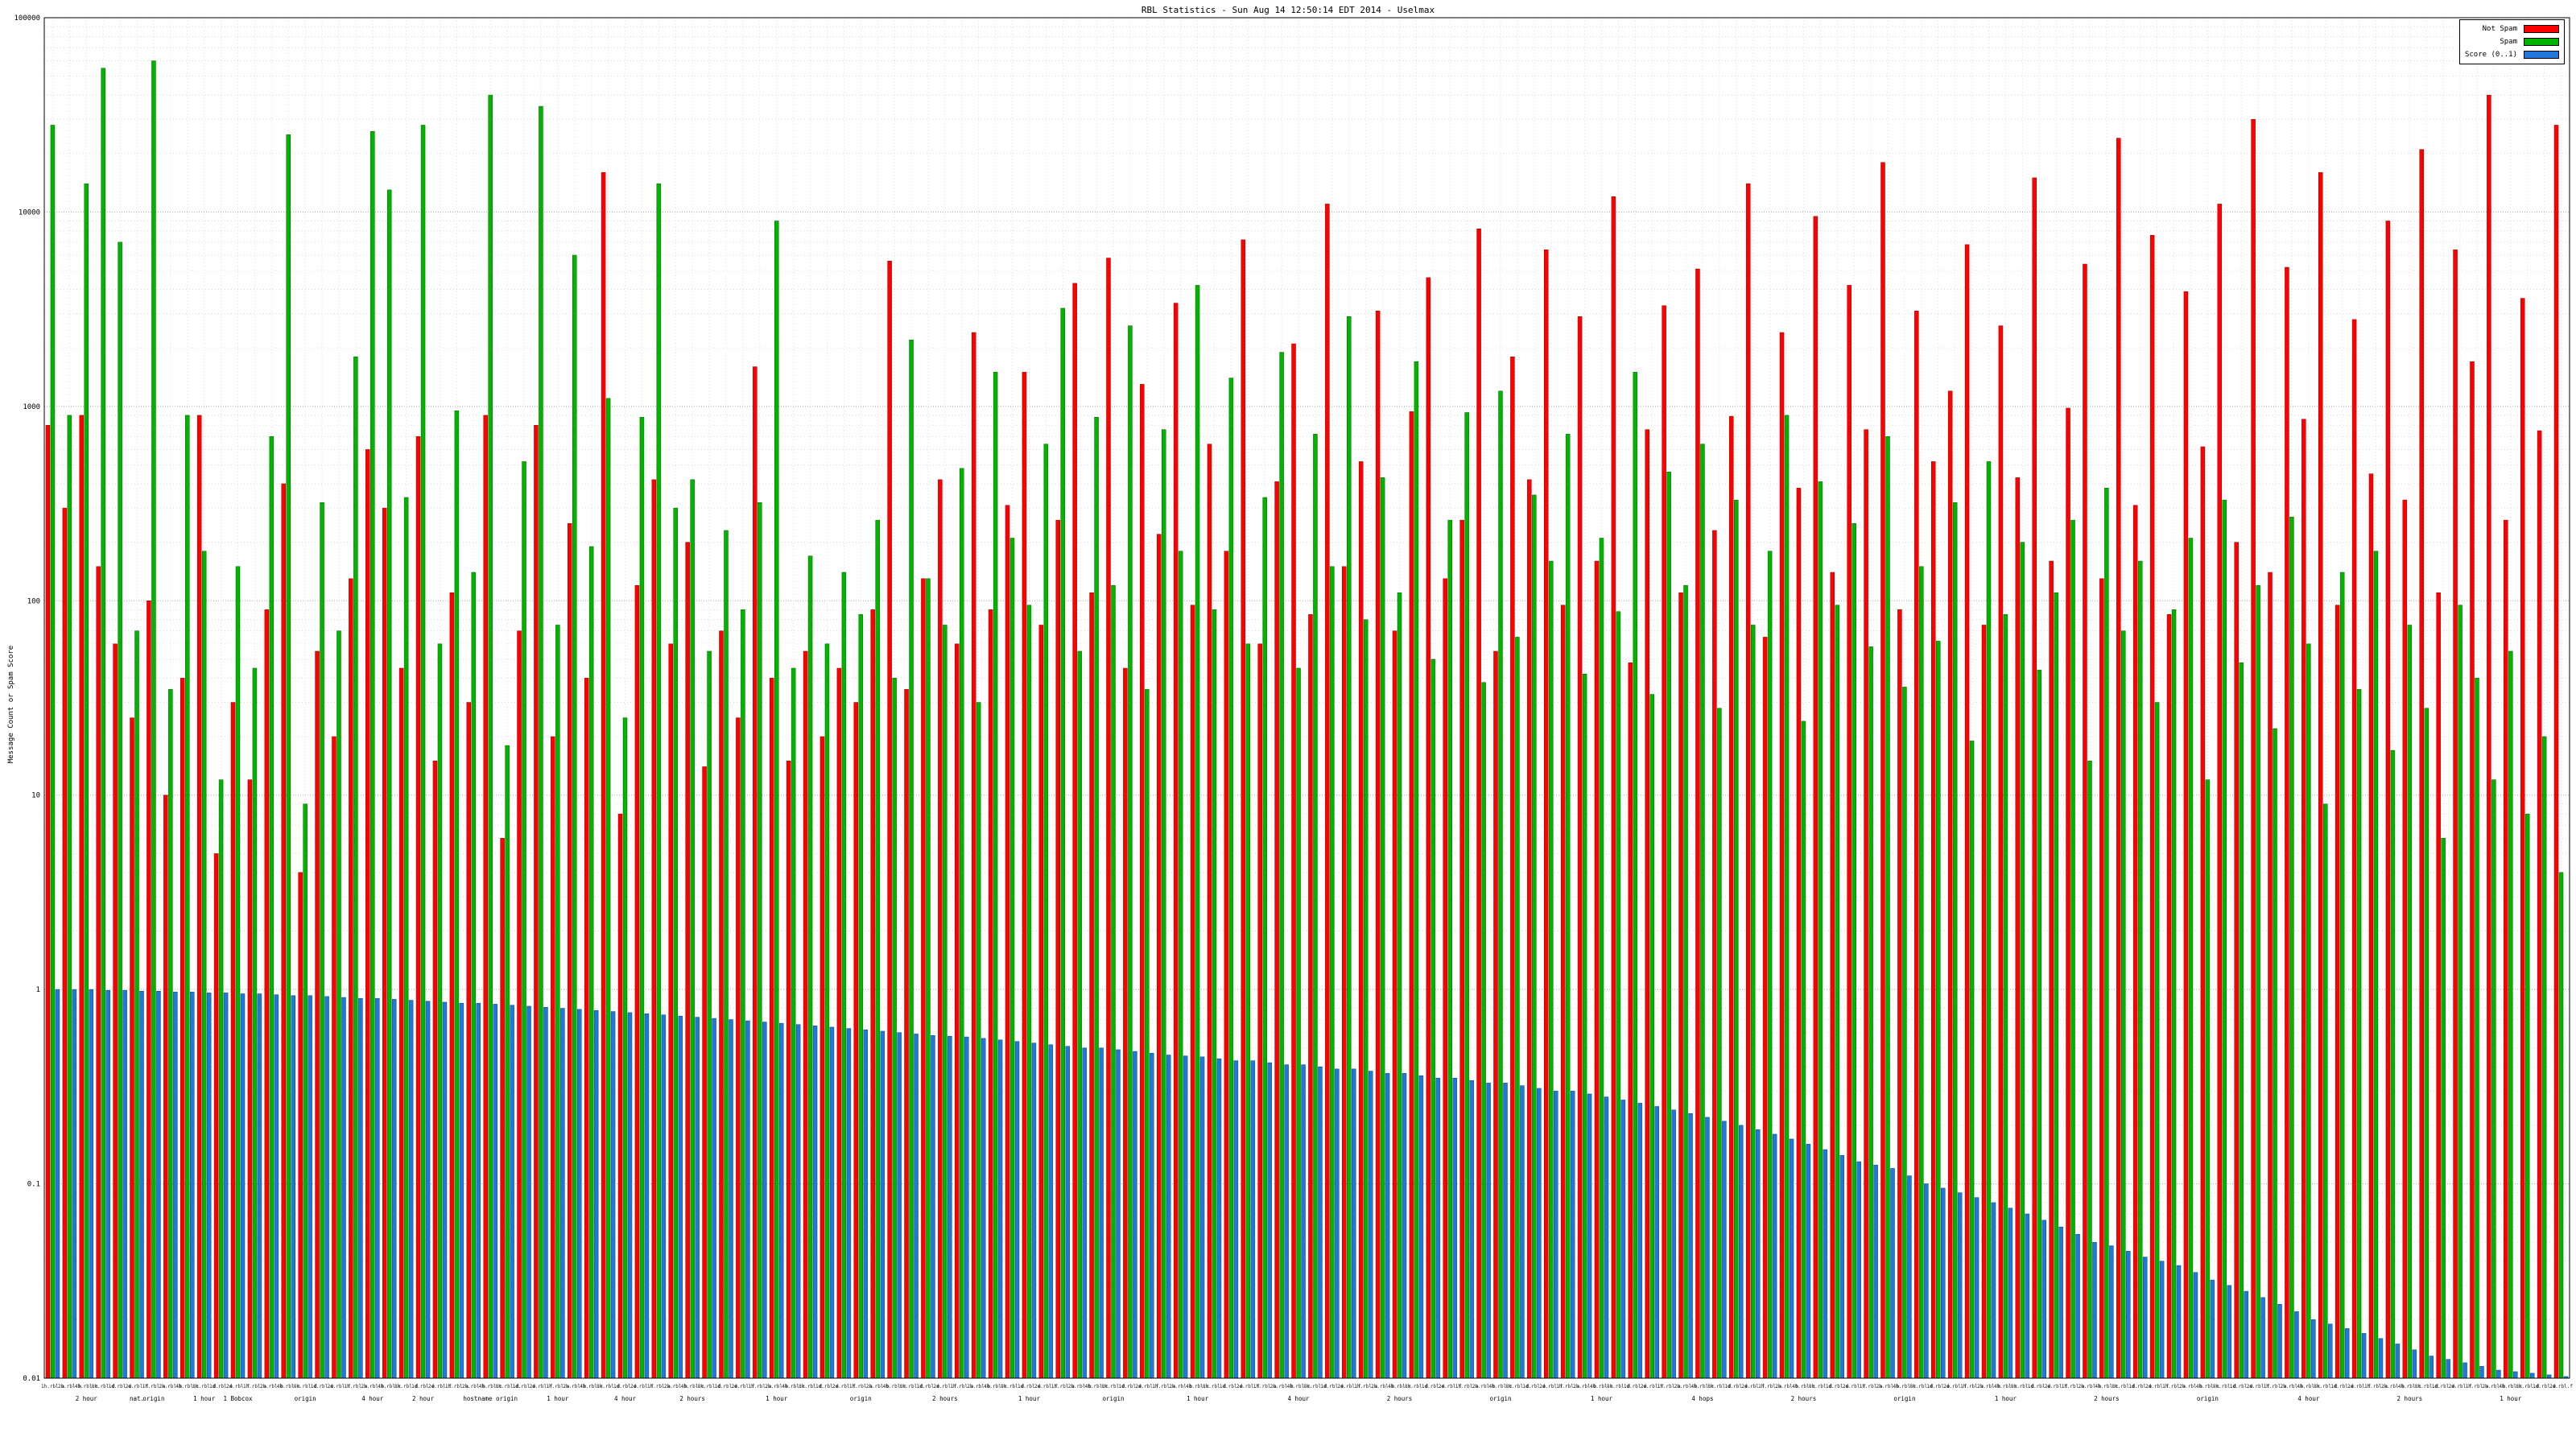 The image size is (2576, 1449). What do you see at coordinates (423, 1398) in the screenshot?
I see `x-sub-label: 2 hour` at bounding box center [423, 1398].